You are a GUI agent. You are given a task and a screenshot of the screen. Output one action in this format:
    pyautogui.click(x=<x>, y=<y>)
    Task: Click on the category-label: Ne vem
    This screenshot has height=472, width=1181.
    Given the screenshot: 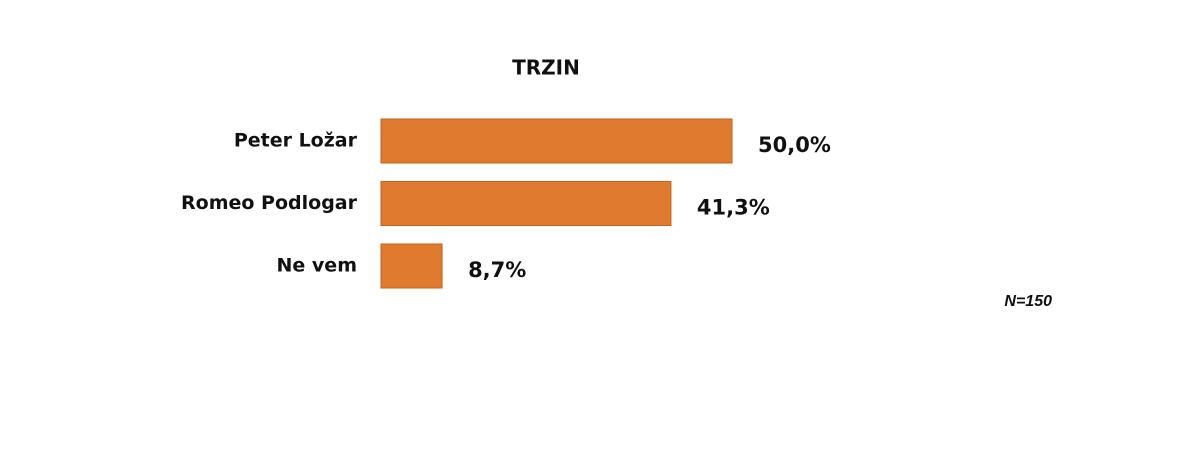 What is the action you would take?
    pyautogui.click(x=317, y=266)
    